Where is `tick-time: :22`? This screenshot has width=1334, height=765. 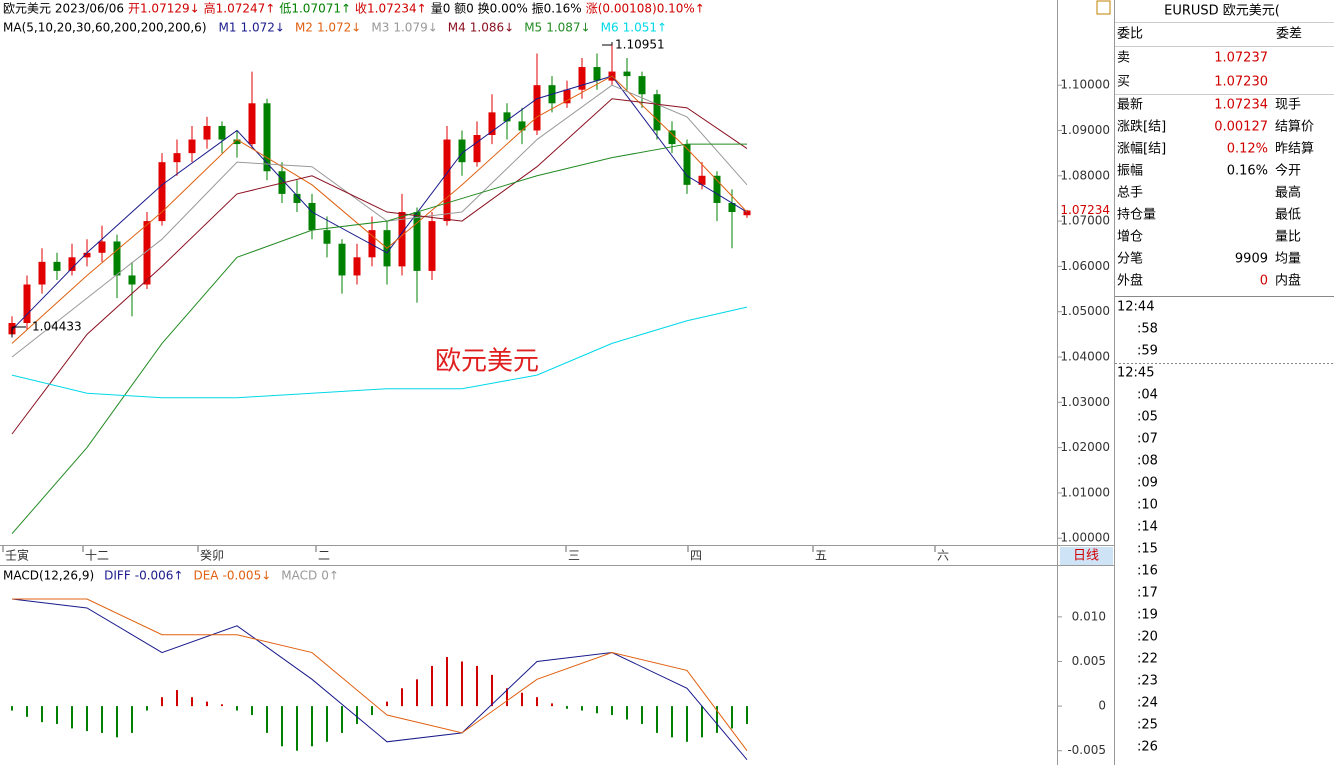 tick-time: :22 is located at coordinates (1147, 659).